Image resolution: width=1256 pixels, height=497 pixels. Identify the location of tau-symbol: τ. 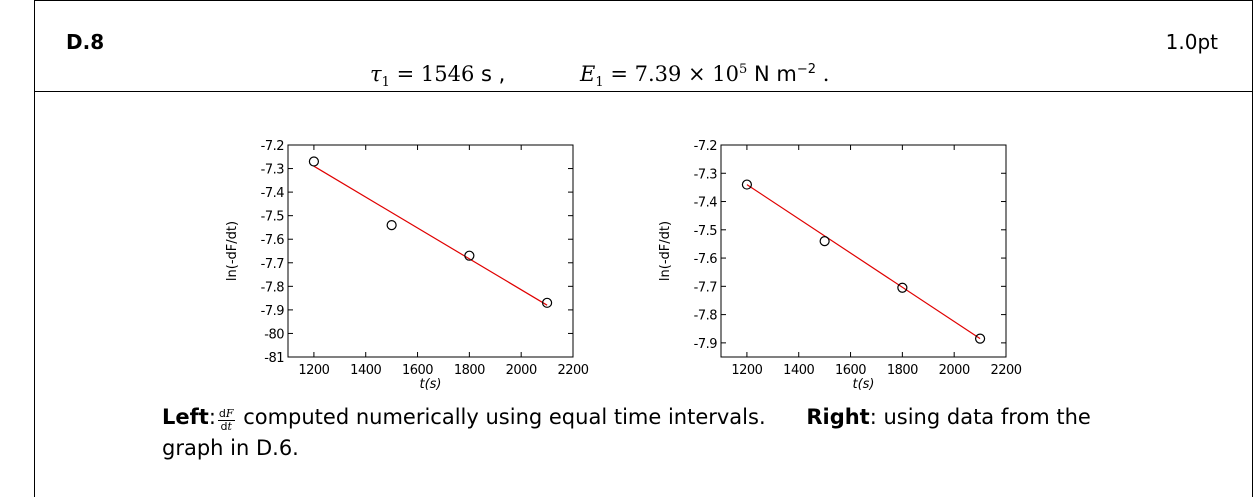
(376, 74).